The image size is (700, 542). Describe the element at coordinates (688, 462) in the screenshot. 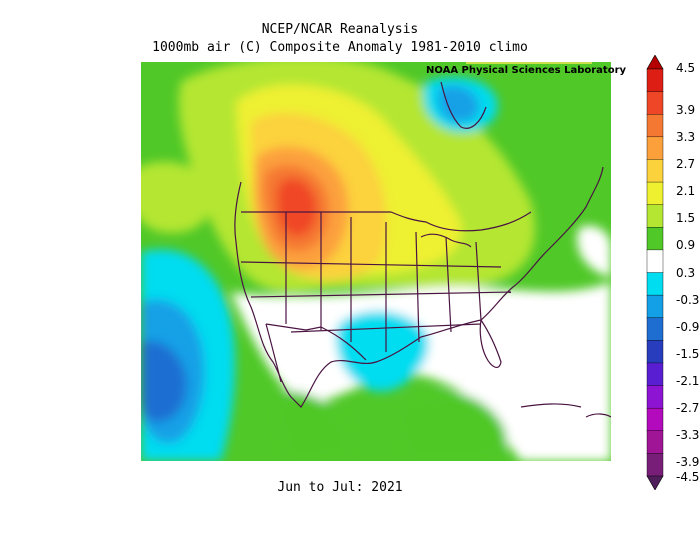

I see `colorbar-tick-label: -3.9` at that location.